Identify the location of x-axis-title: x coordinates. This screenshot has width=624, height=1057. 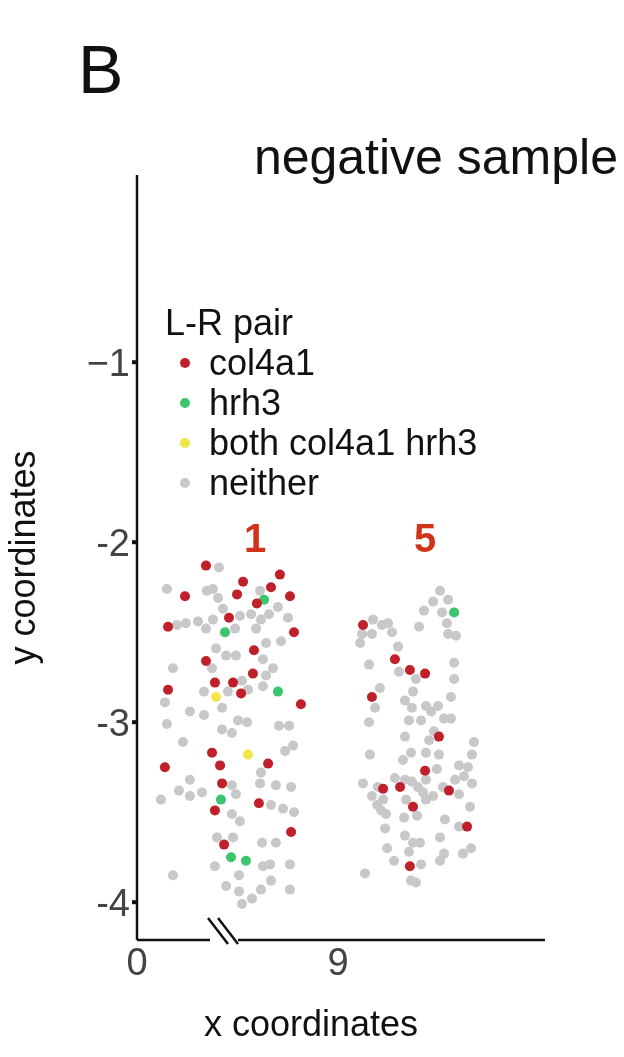
(311, 1023).